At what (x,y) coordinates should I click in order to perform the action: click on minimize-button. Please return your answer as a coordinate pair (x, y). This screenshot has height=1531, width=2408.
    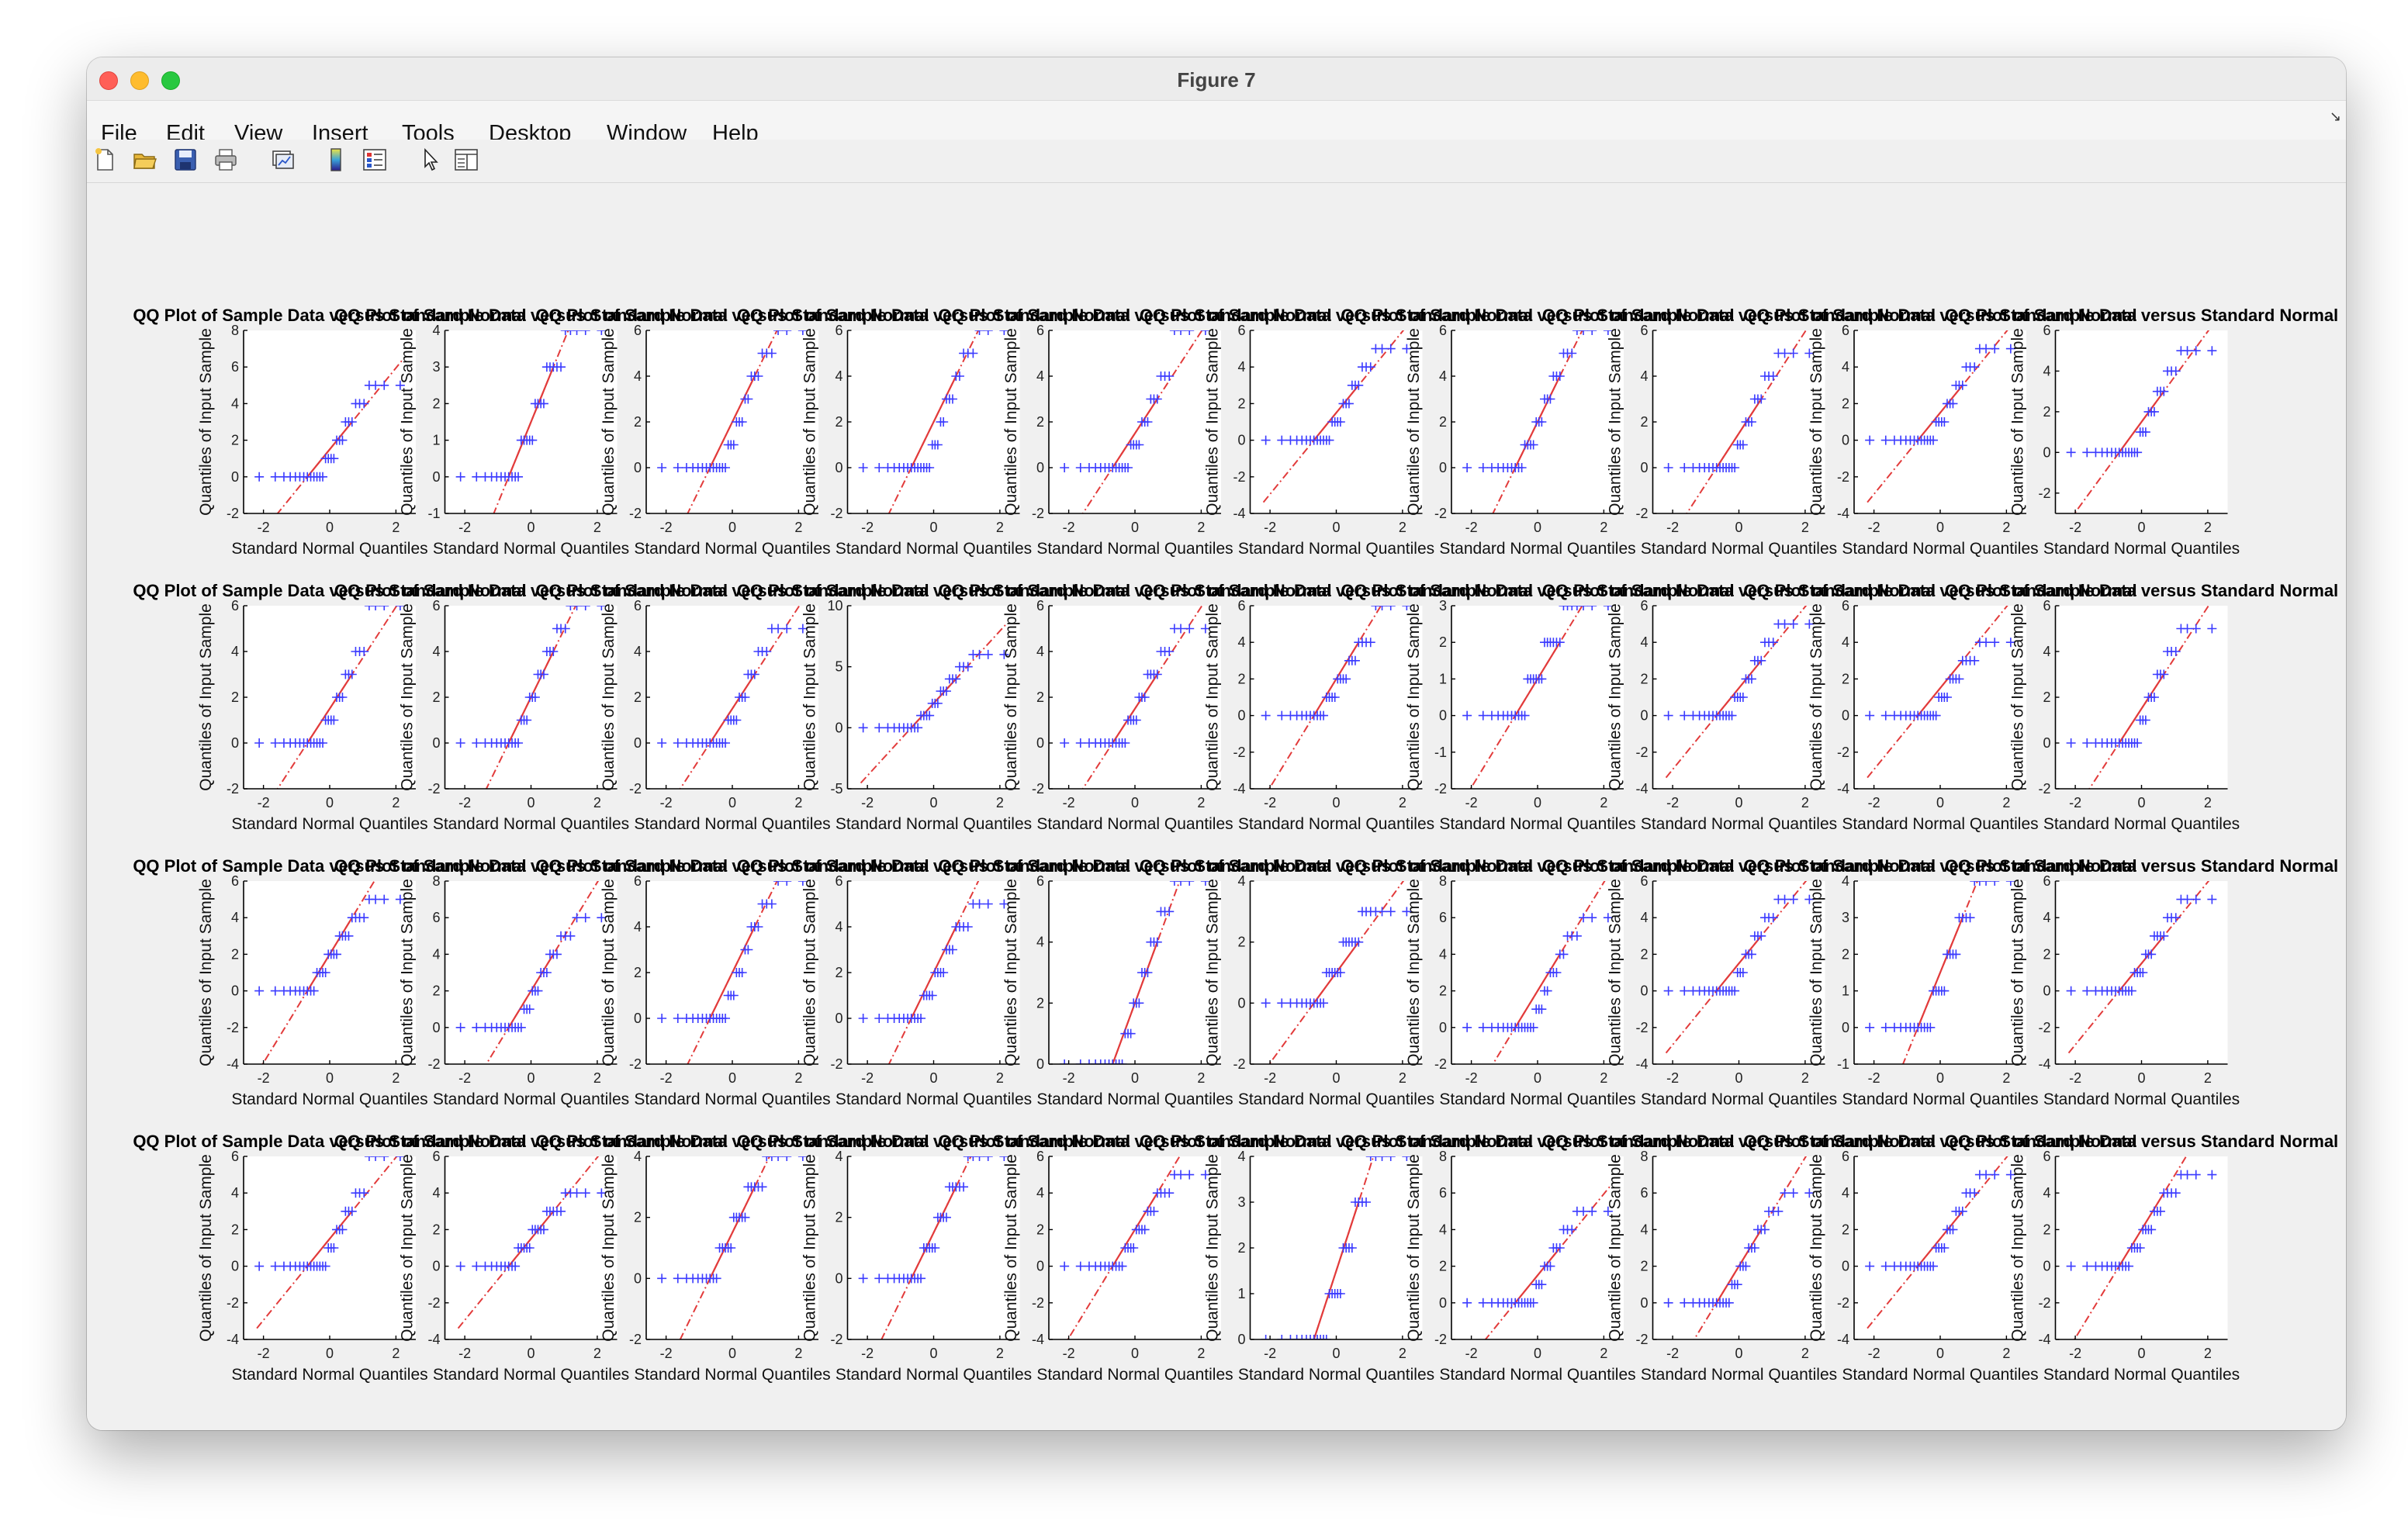
    Looking at the image, I should click on (139, 80).